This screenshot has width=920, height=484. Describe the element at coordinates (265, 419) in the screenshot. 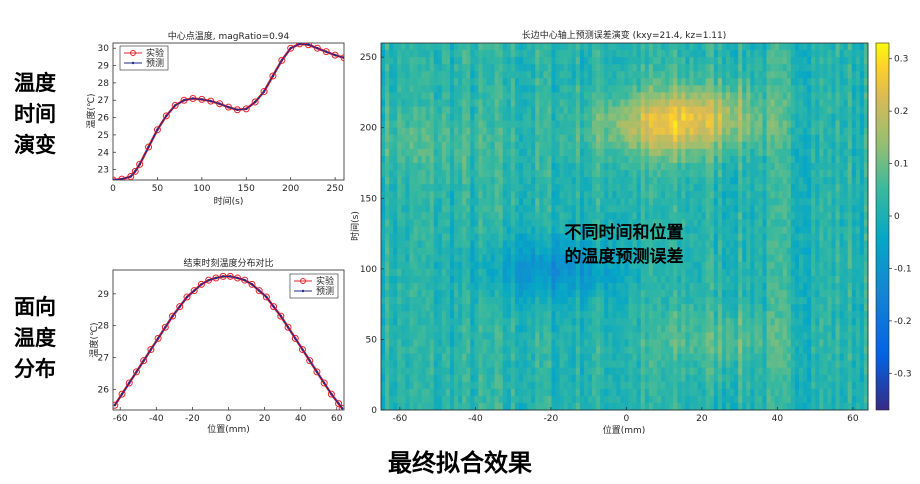

I see `x-tick-label: 20` at that location.